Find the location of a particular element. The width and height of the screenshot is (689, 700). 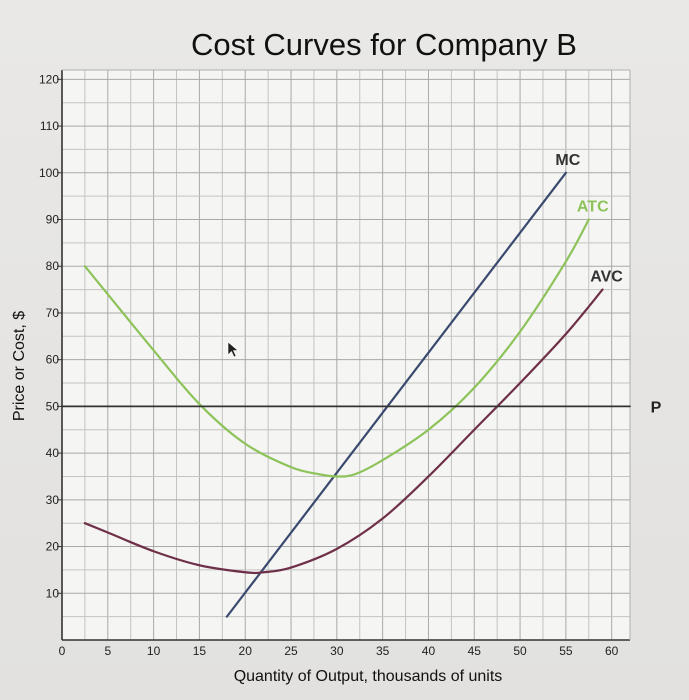

y-tick-label: 80 is located at coordinates (53, 266).